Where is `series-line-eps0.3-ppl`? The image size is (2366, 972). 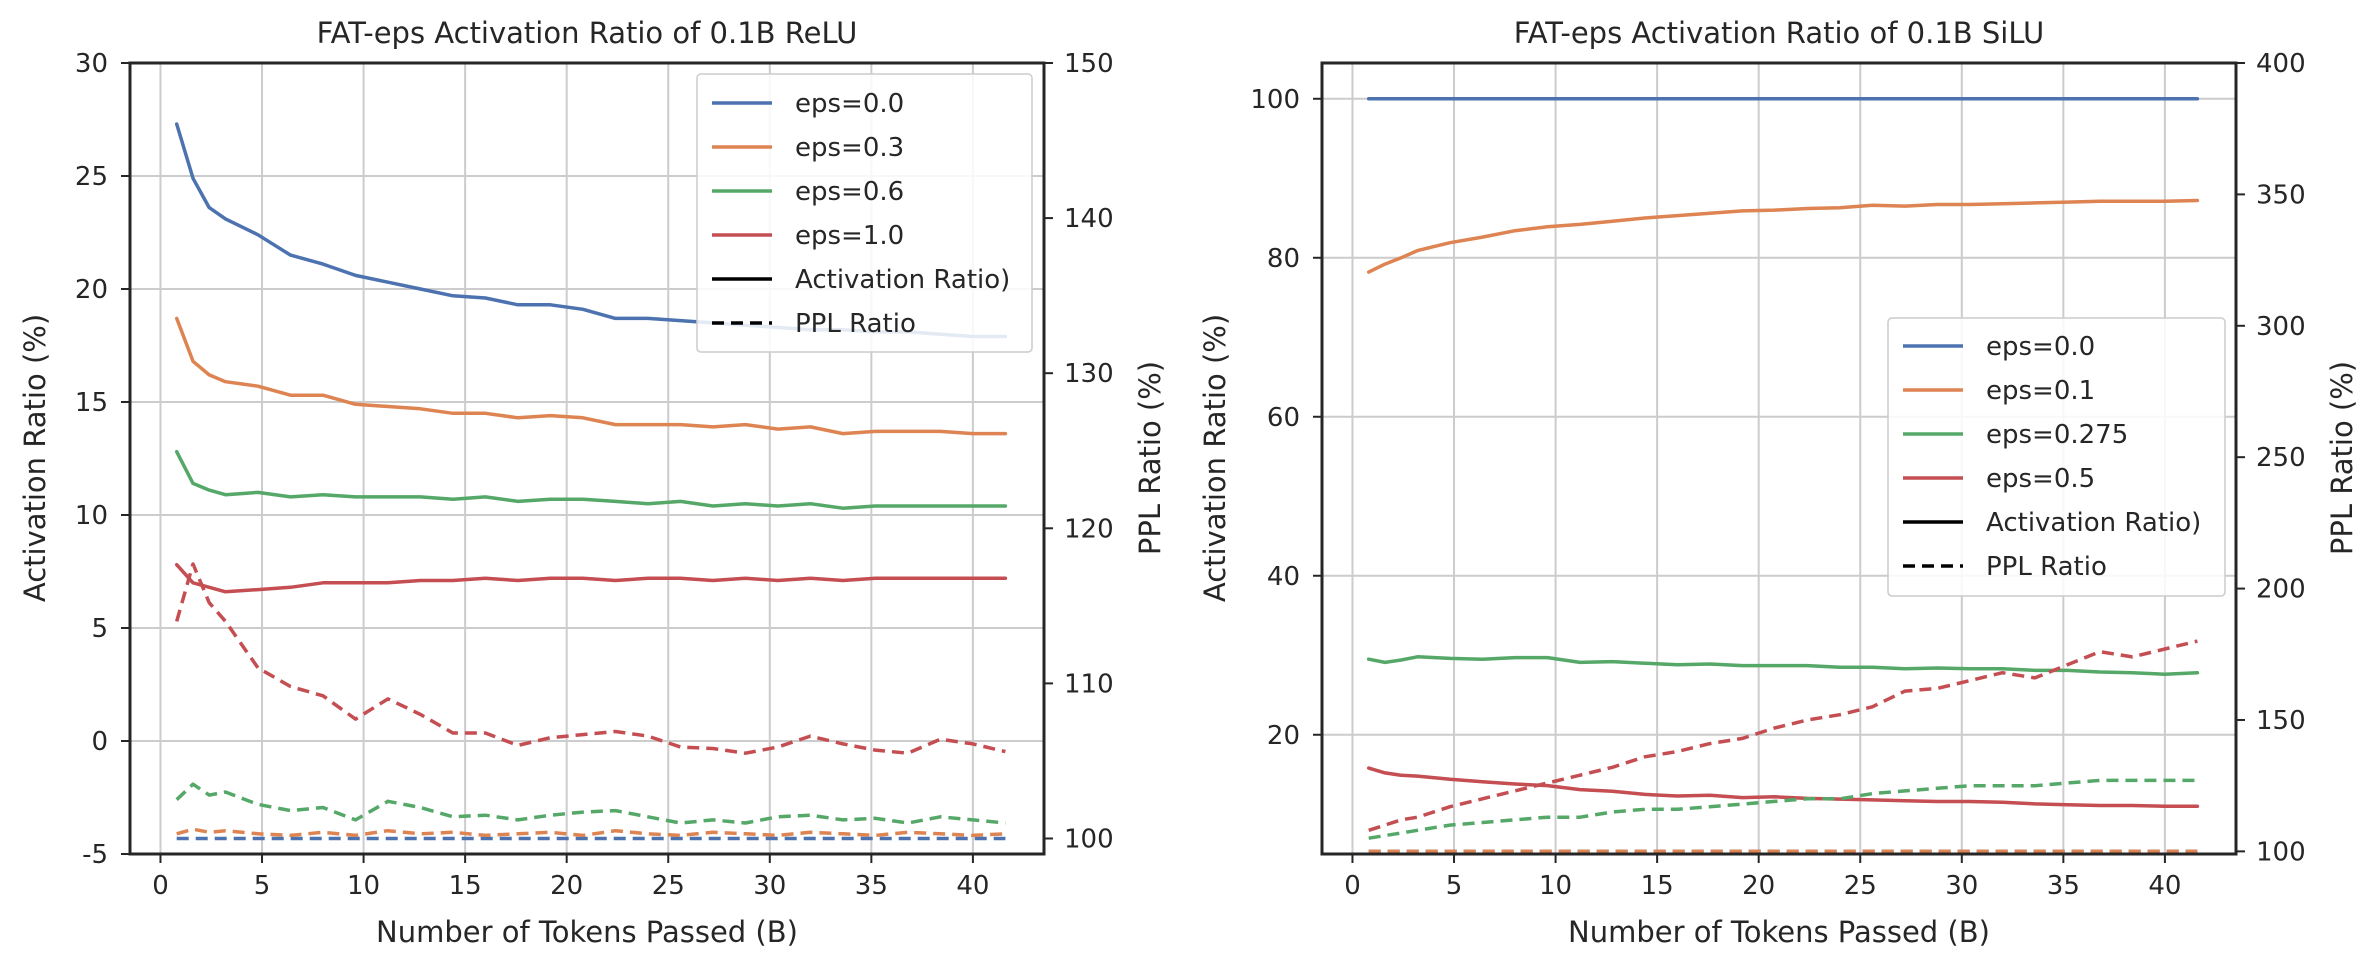
series-line-eps0.3-ppl is located at coordinates (591, 832).